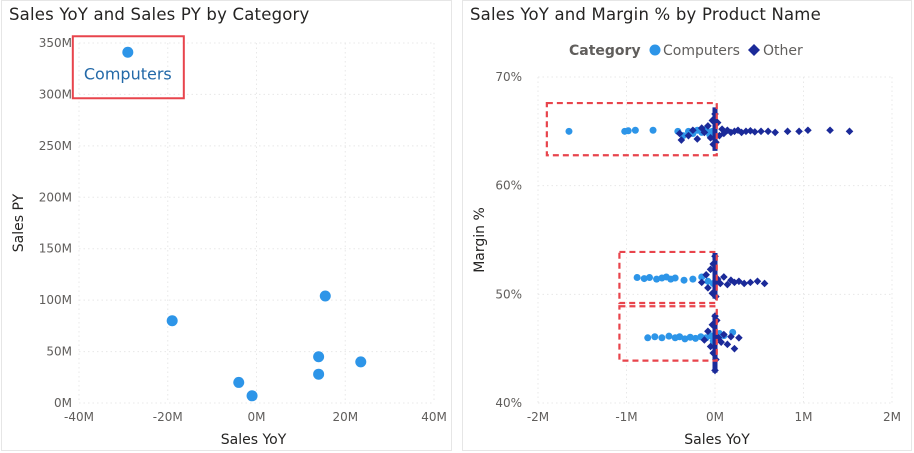 The height and width of the screenshot is (453, 914). Describe the element at coordinates (508, 77) in the screenshot. I see `y-tick-label: 70%` at that location.